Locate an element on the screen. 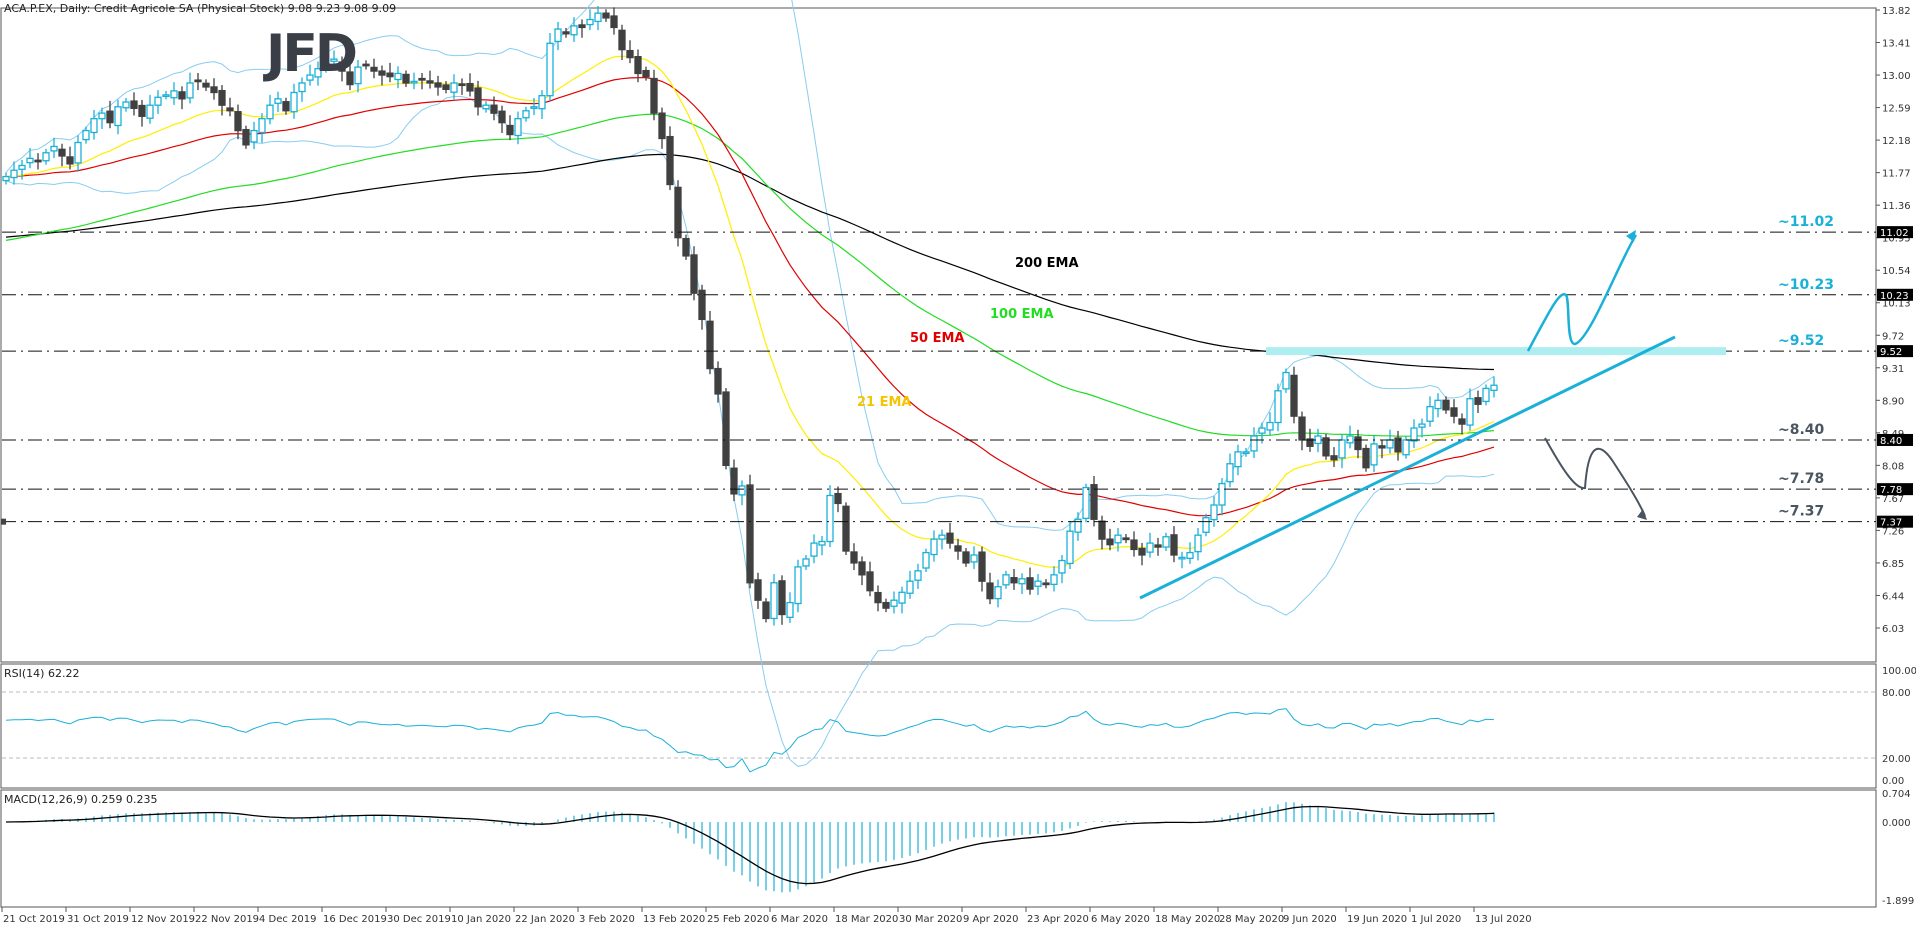 The width and height of the screenshot is (1916, 928). price-tick-label: 7.67 is located at coordinates (1893, 499).